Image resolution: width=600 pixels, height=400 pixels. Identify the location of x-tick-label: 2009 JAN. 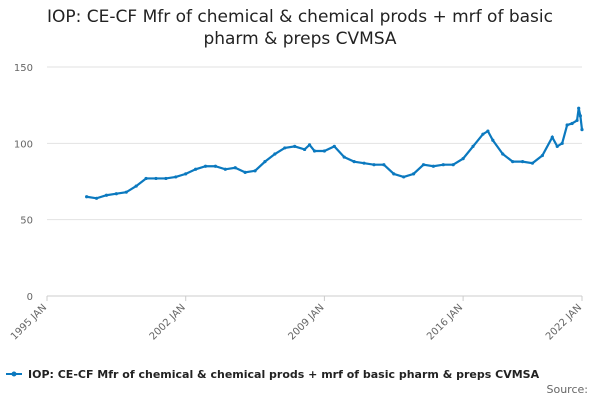
(306, 322).